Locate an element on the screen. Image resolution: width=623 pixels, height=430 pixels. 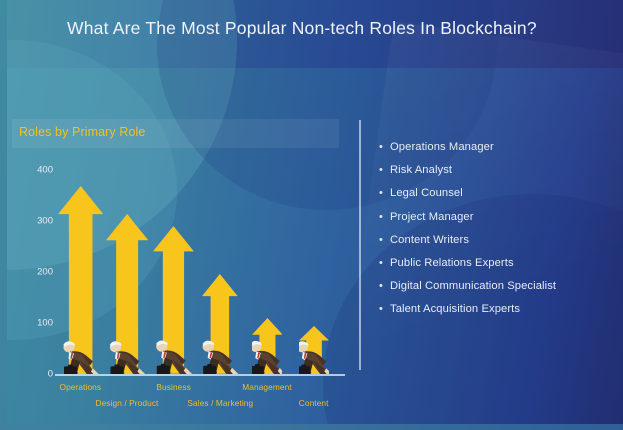
y-axis-tick-label: 300 is located at coordinates (45, 221).